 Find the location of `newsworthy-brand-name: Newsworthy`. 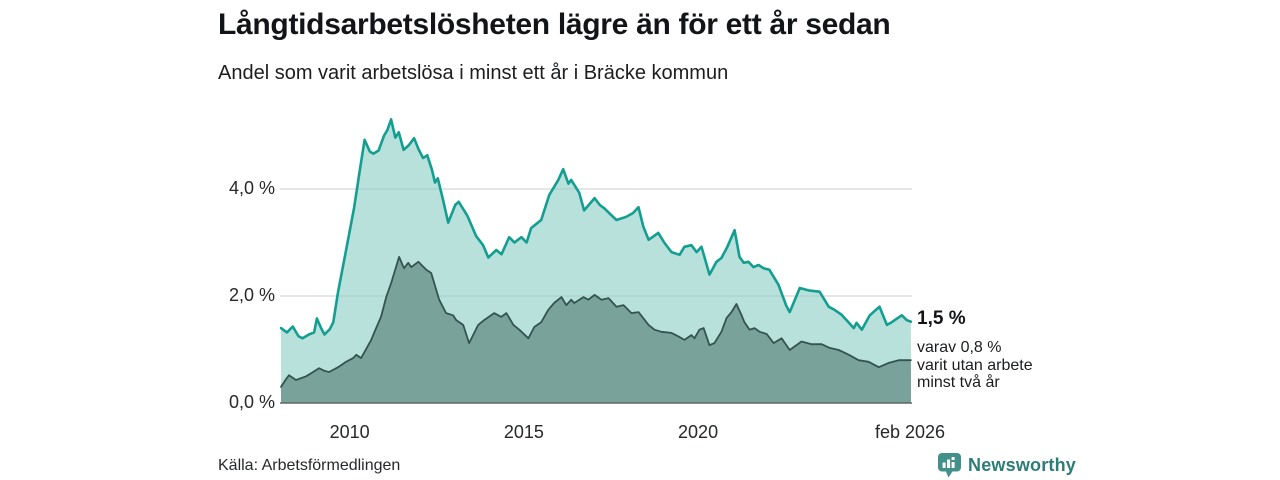

newsworthy-brand-name: Newsworthy is located at coordinates (1022, 464).